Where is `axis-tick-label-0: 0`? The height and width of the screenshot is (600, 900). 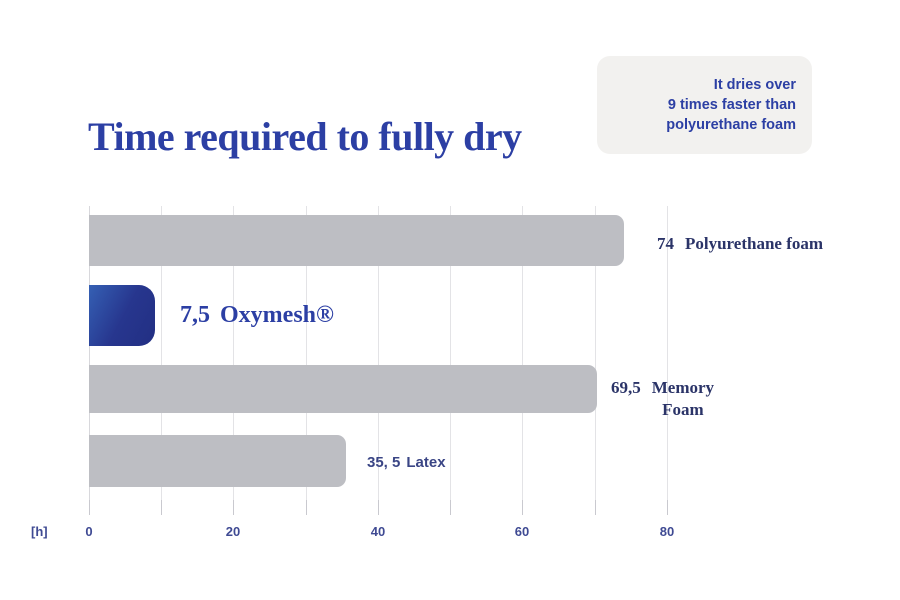 axis-tick-label-0: 0 is located at coordinates (89, 531).